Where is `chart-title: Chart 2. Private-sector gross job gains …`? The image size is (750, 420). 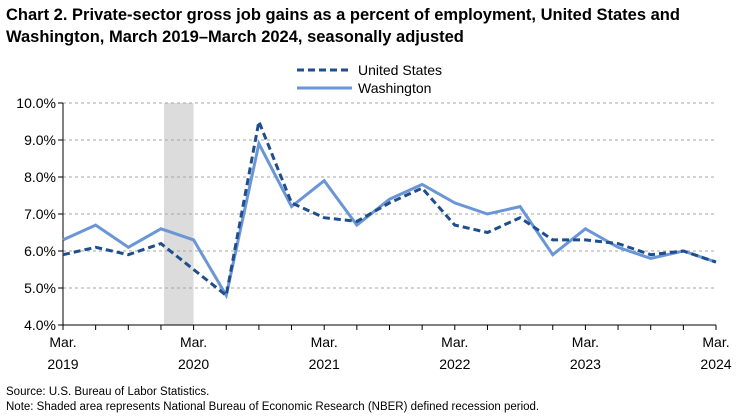 chart-title: Chart 2. Private-sector gross job gains … is located at coordinates (343, 26).